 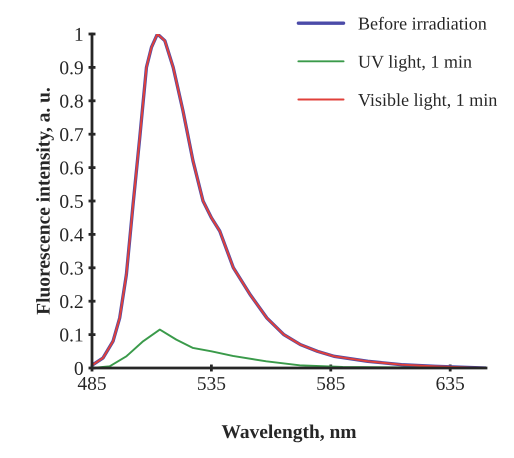 What do you see at coordinates (450, 383) in the screenshot?
I see `x-tick-label: 635` at bounding box center [450, 383].